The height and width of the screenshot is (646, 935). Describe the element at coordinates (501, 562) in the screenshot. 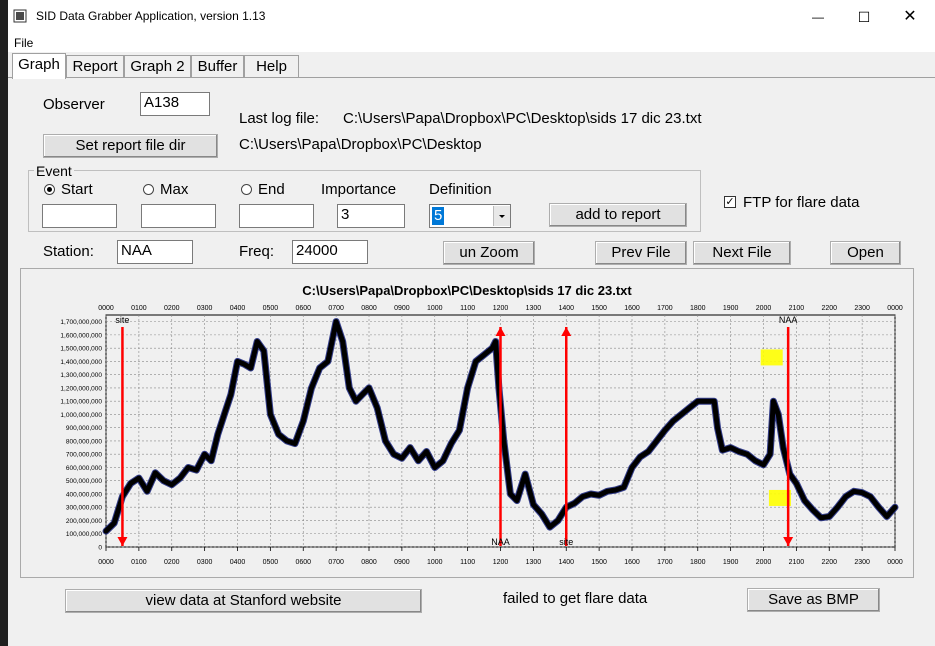

I see `x-tick-label: 1200` at that location.